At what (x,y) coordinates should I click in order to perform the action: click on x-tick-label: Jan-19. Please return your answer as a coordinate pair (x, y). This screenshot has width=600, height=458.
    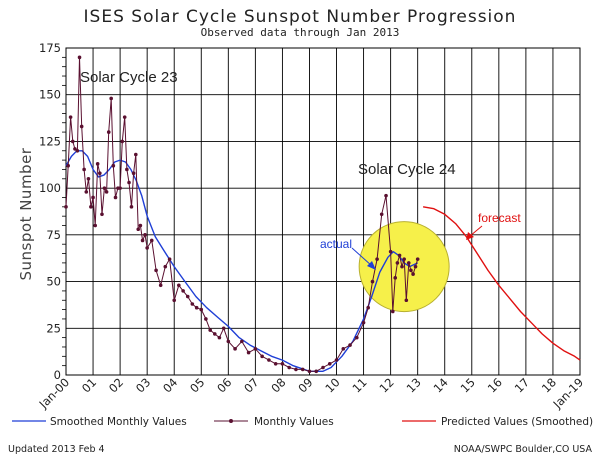
    Looking at the image, I should click on (568, 393).